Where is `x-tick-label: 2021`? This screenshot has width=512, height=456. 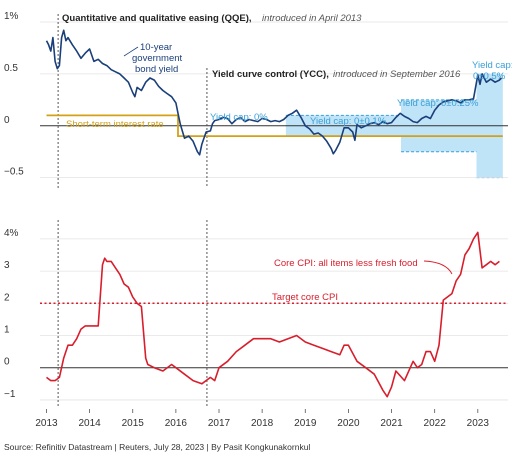 x-tick-label: 2021 is located at coordinates (391, 423).